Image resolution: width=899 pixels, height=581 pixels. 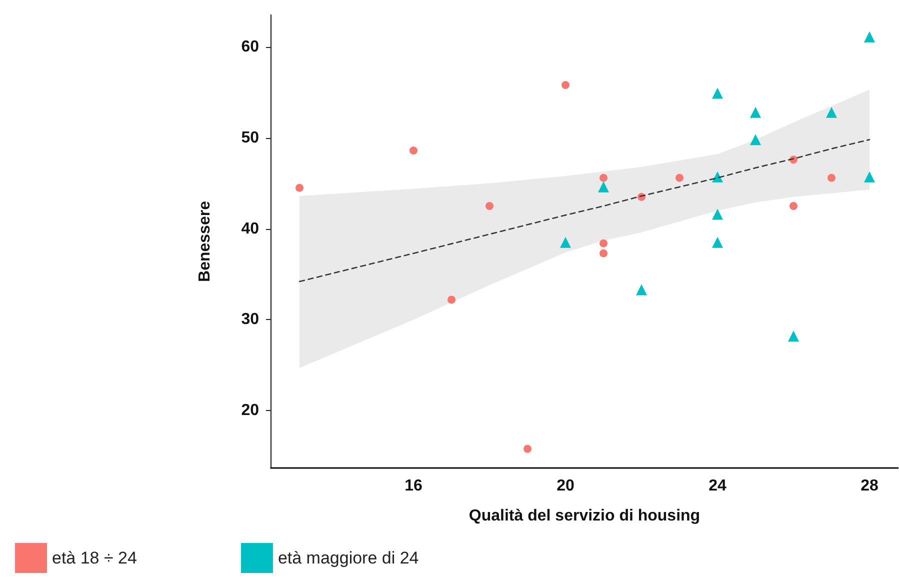 I want to click on x-axis-title: Qualità del servizio di housing, so click(x=584, y=516).